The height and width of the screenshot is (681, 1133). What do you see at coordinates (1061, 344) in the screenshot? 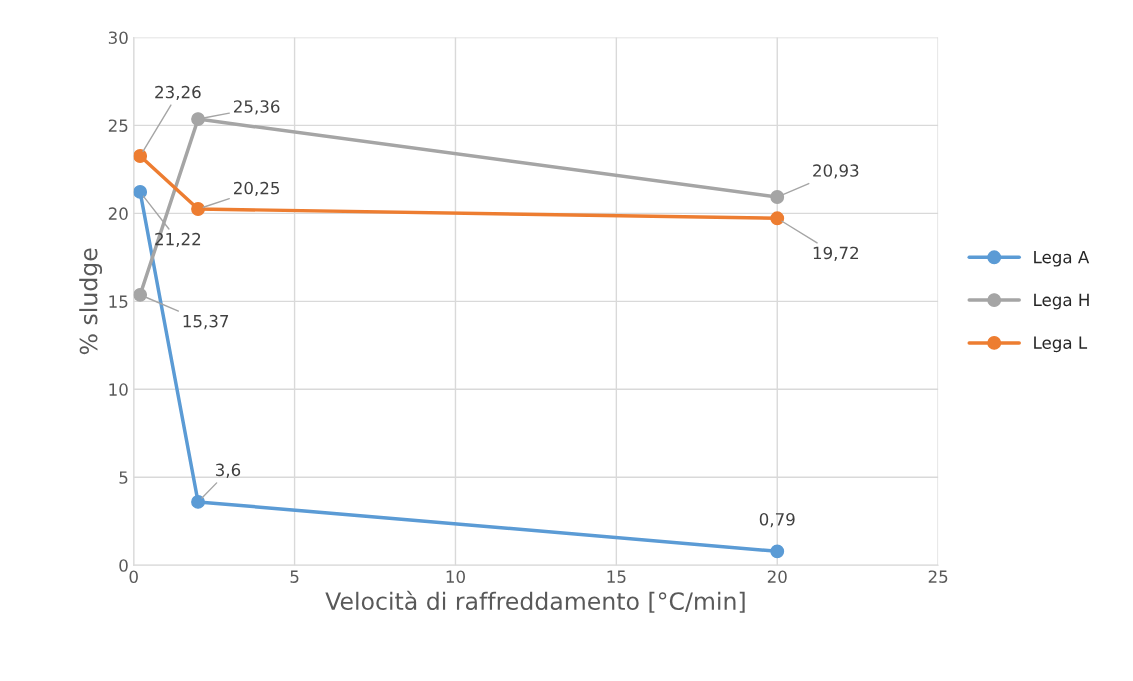
I see `legend-label: Lega L` at bounding box center [1061, 344].